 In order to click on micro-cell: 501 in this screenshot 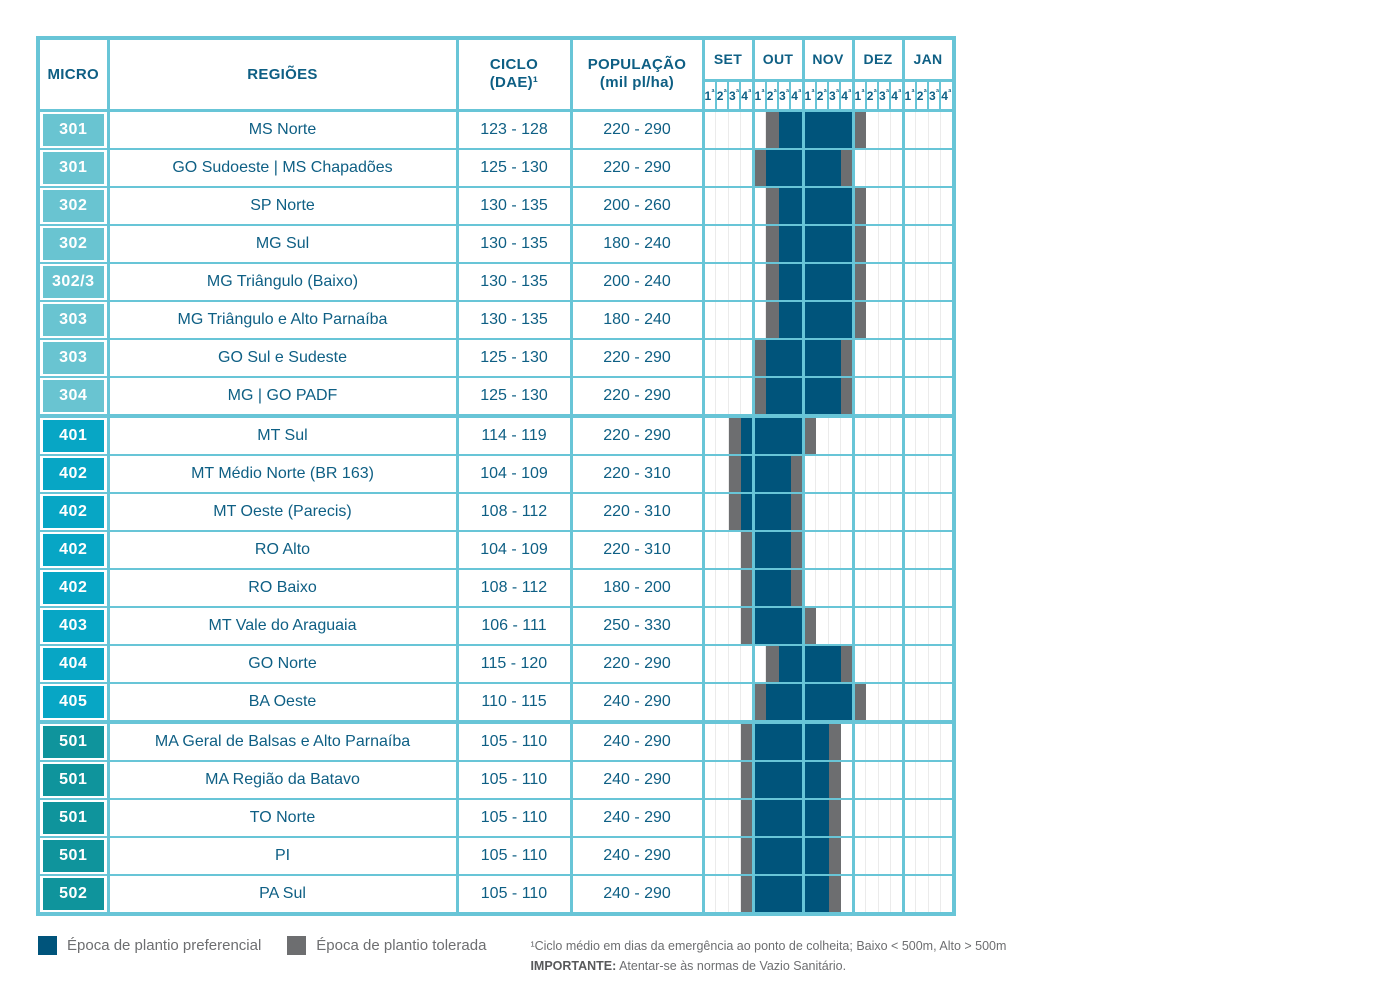, I will do `click(73, 741)`.